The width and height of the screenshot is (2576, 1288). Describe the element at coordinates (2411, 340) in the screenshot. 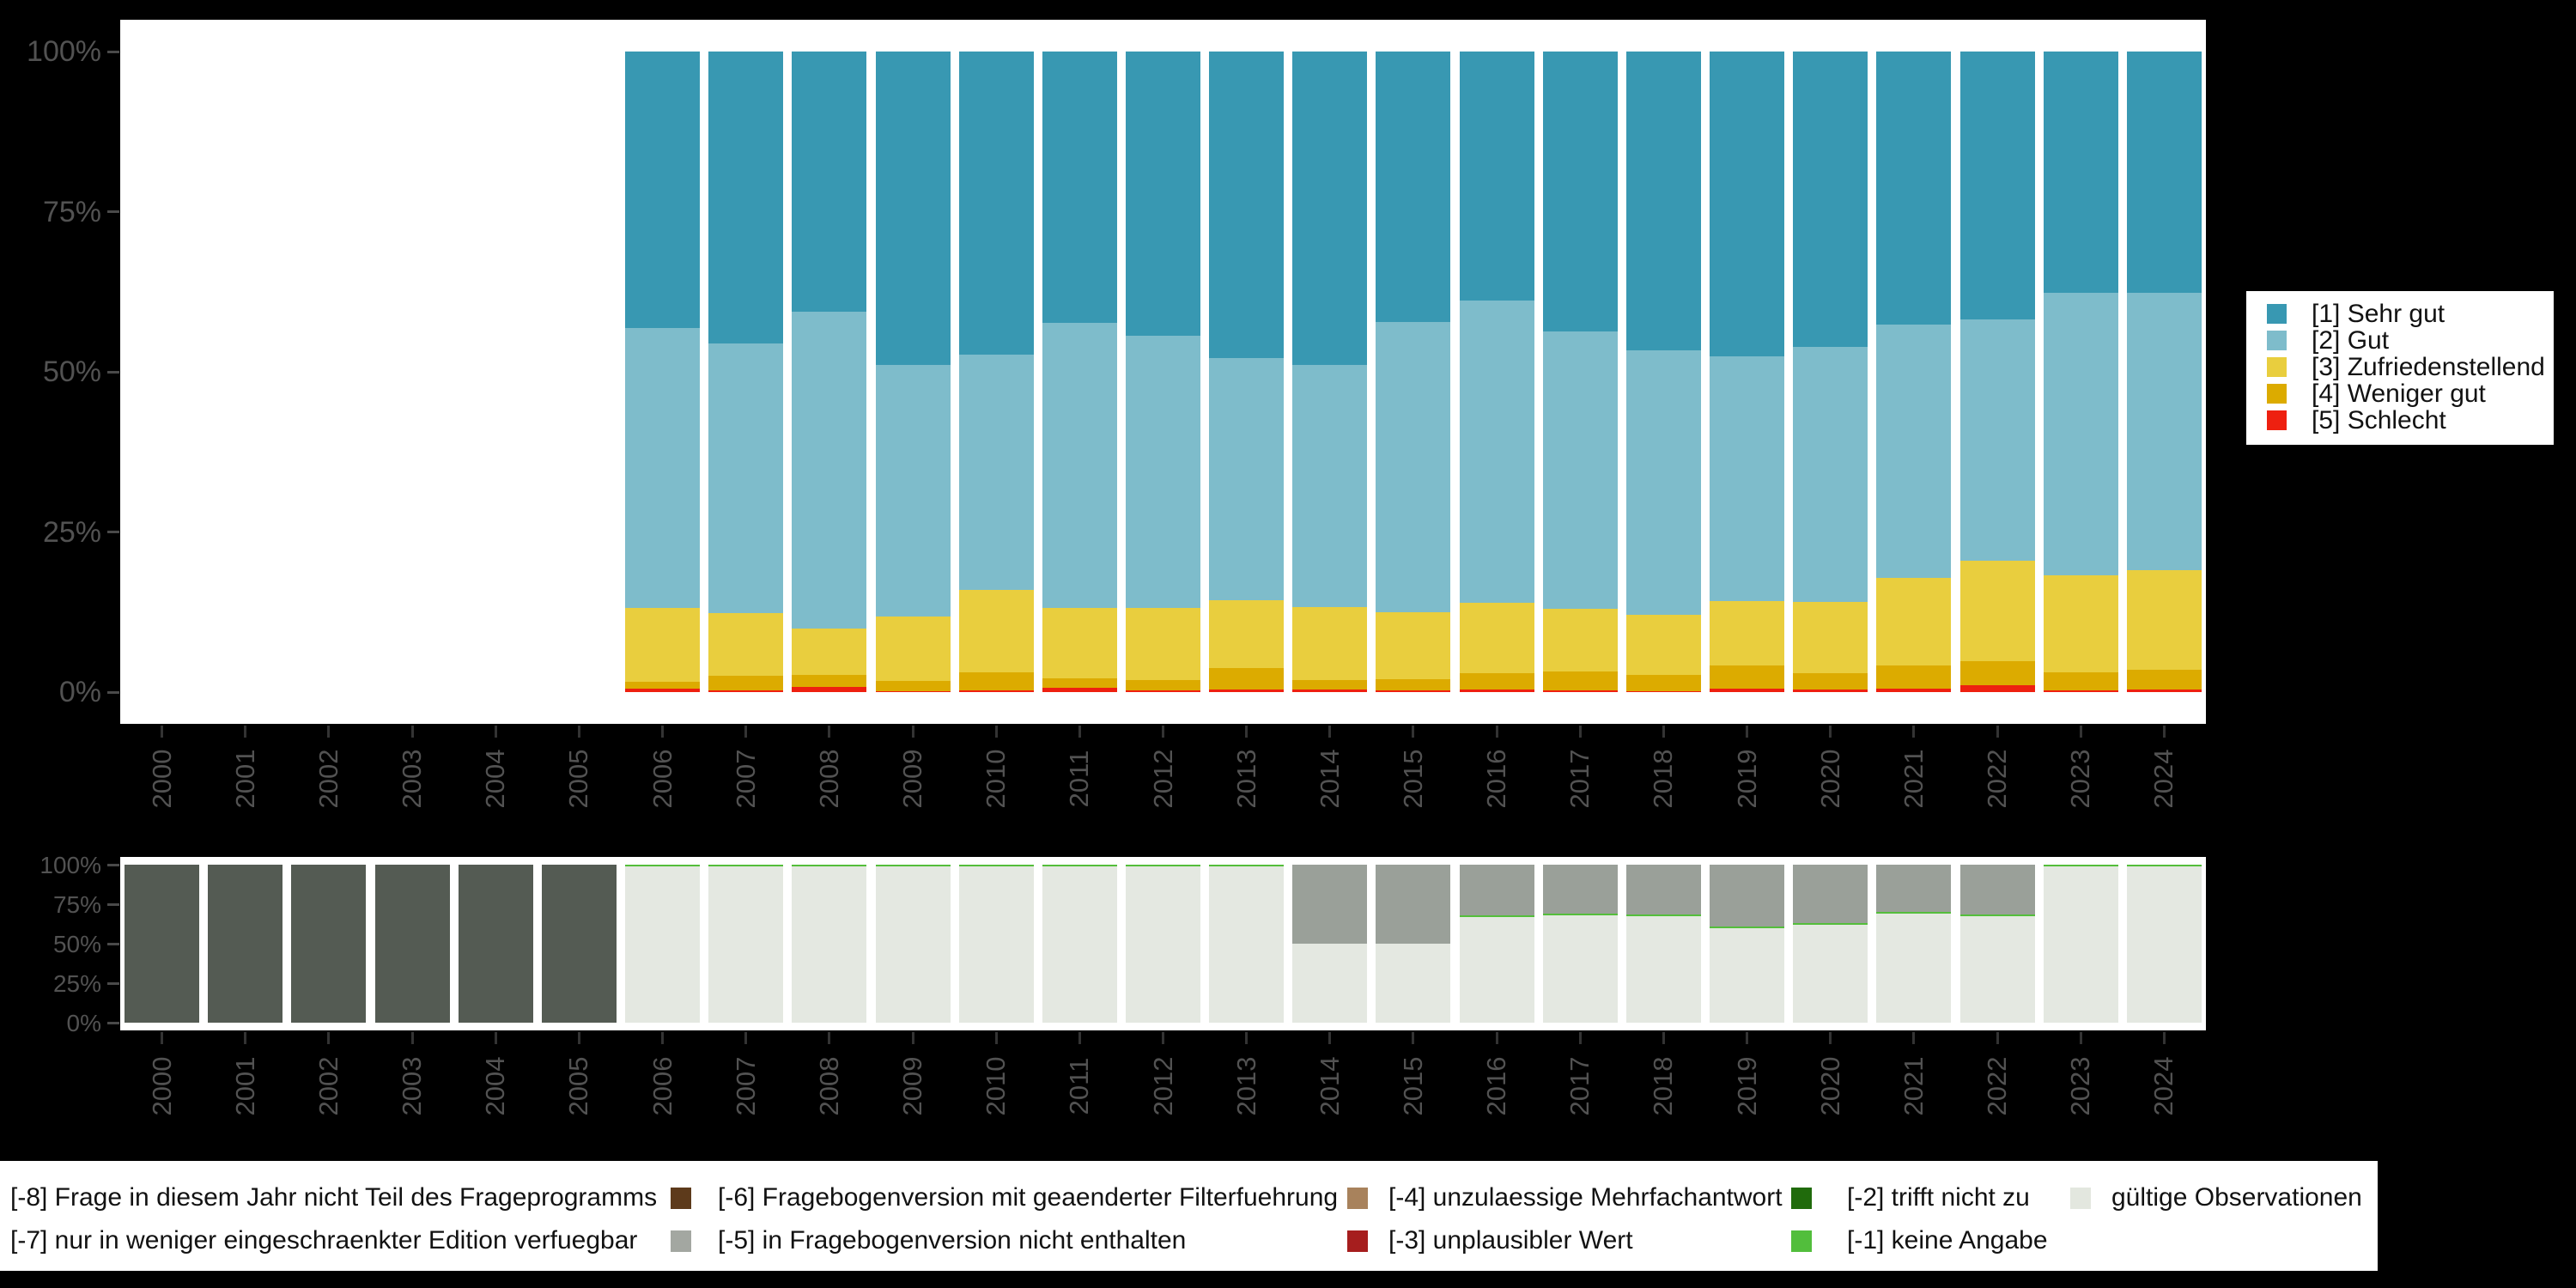

I see `legend-entry: [2] Gut` at that location.